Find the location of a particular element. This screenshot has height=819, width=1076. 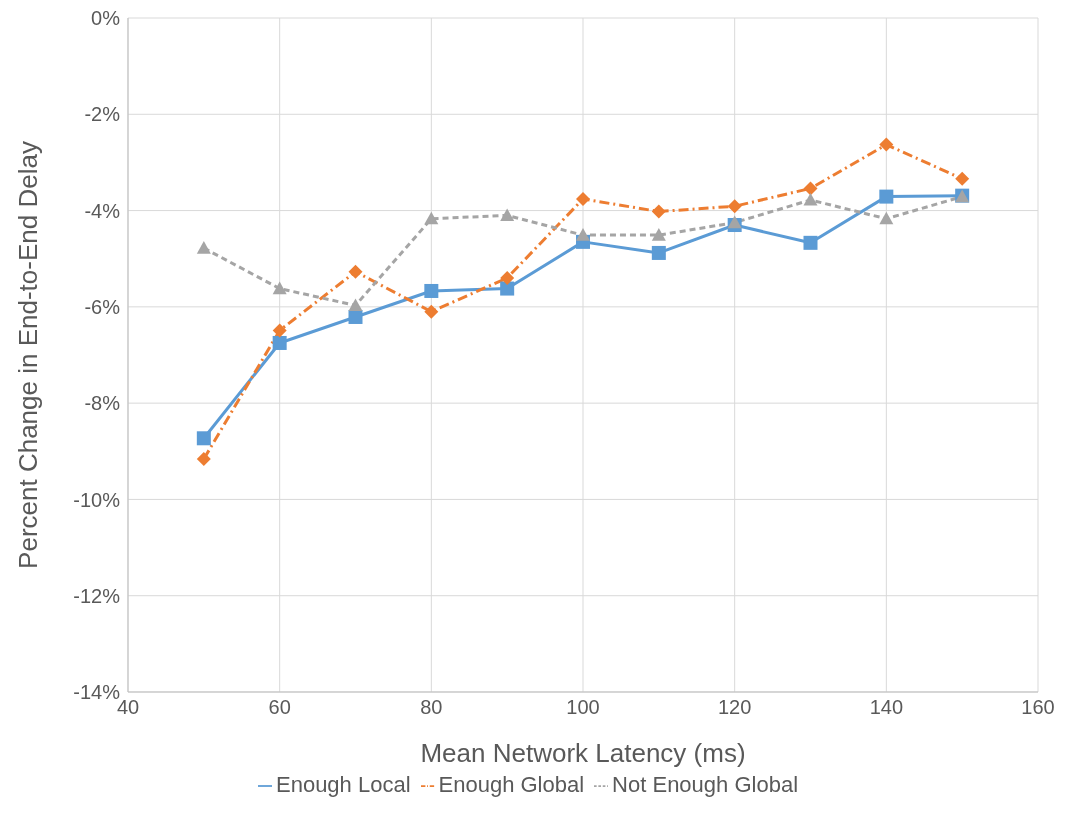

y-tick-label: -6% is located at coordinates (102, 306).